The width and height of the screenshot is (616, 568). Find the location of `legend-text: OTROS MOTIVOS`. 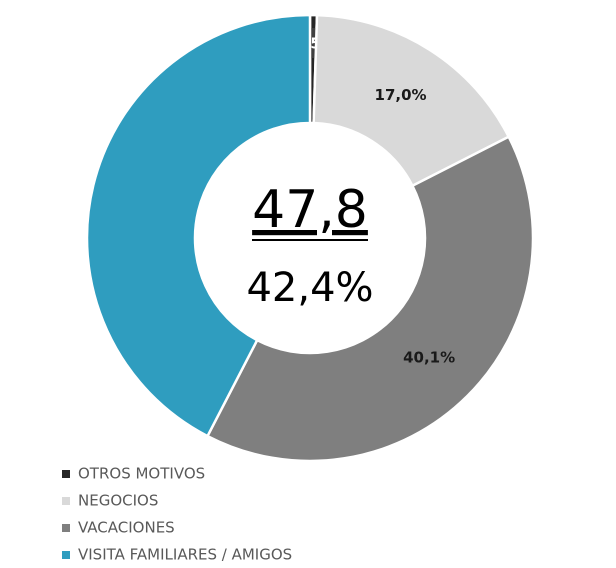

legend-text: OTROS MOTIVOS is located at coordinates (141, 474).